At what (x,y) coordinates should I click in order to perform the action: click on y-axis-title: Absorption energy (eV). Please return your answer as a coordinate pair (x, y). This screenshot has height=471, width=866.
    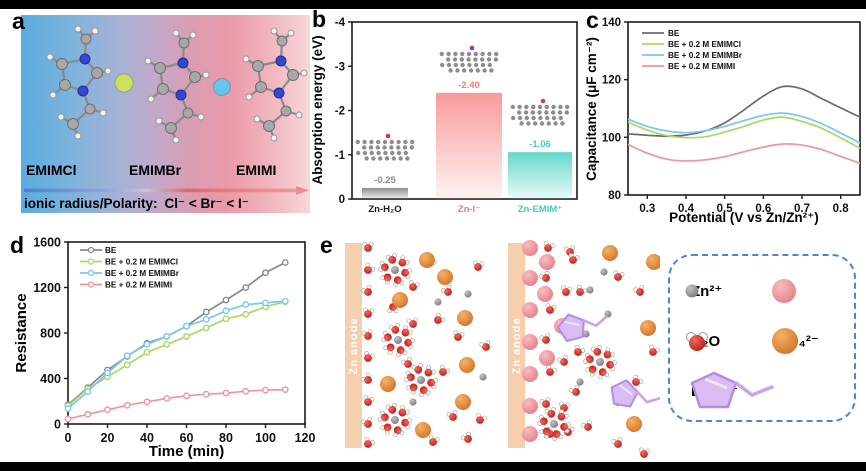
    Looking at the image, I should click on (317, 109).